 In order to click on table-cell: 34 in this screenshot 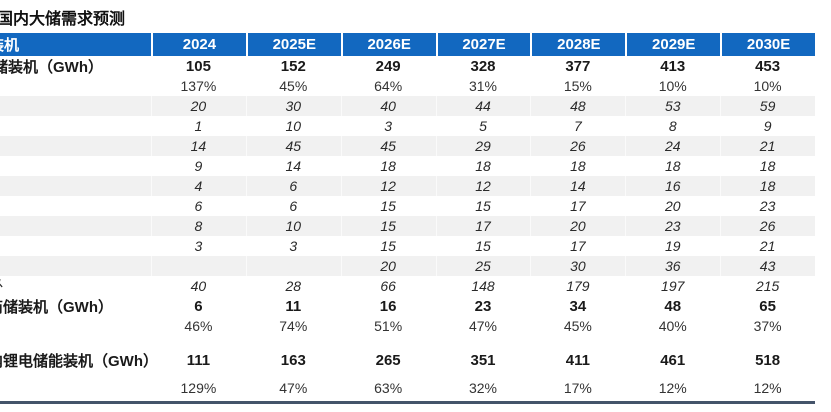, I will do `click(578, 306)`.